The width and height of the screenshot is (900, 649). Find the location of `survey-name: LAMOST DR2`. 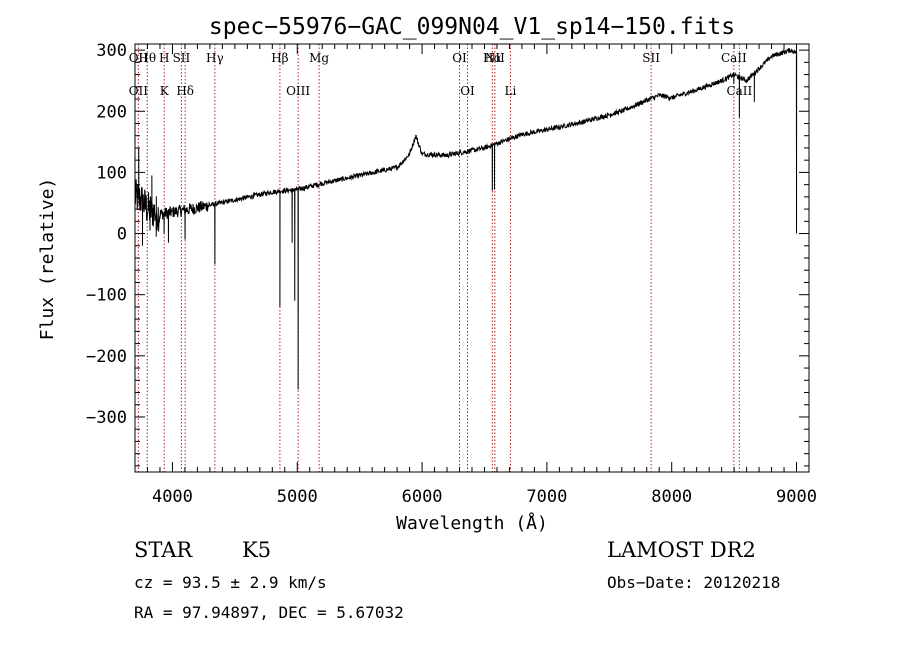

survey-name: LAMOST DR2 is located at coordinates (681, 550).